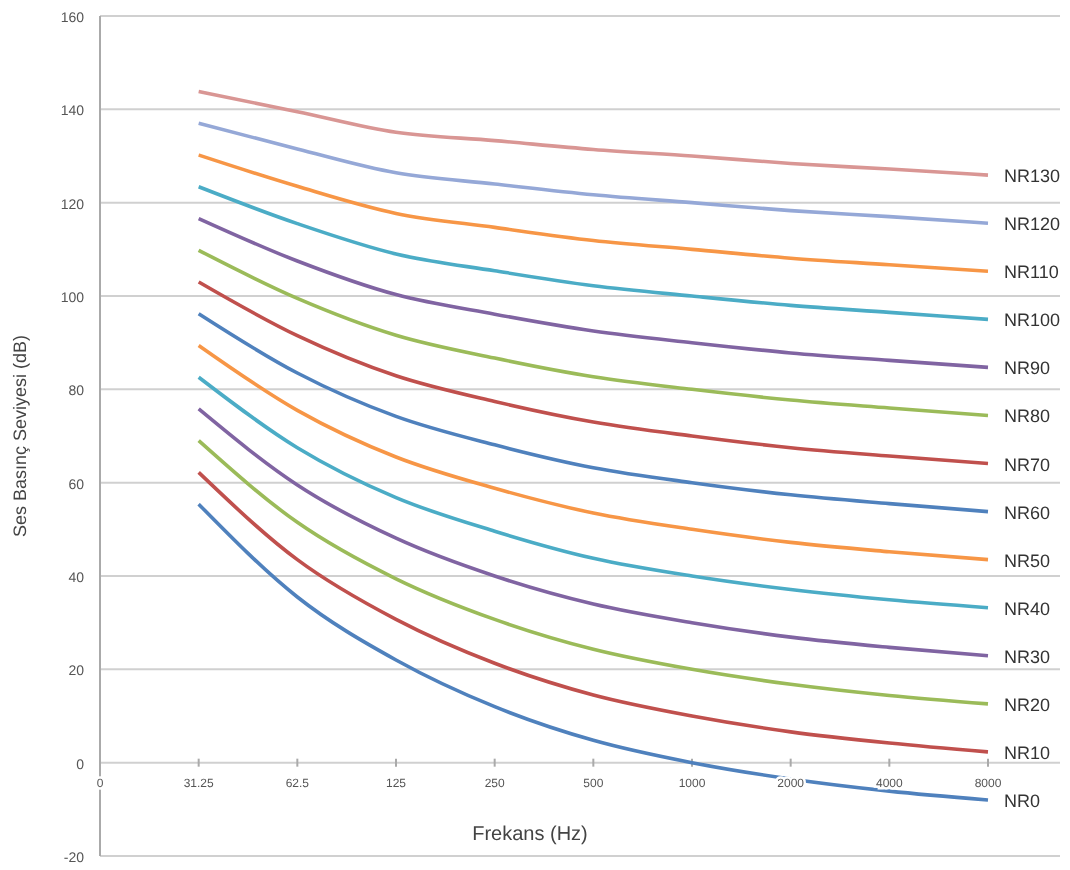  I want to click on series-label: NR0, so click(1022, 801).